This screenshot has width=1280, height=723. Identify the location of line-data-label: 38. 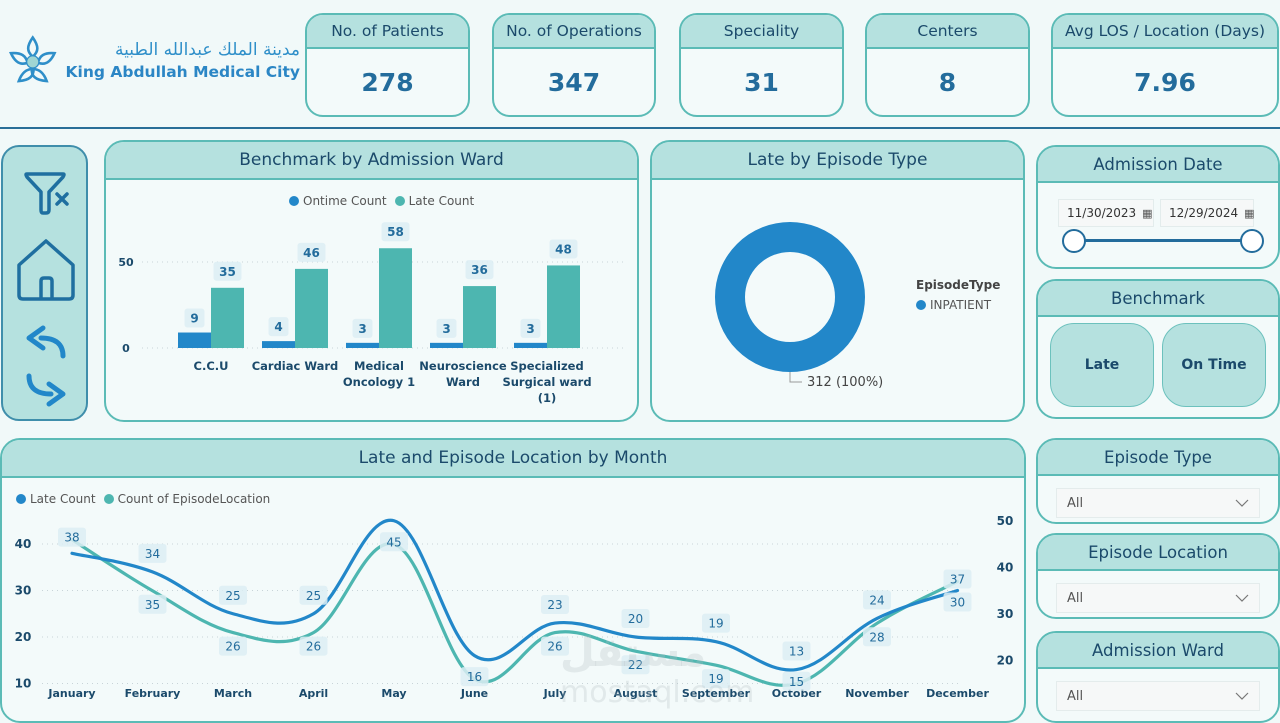
(71, 538).